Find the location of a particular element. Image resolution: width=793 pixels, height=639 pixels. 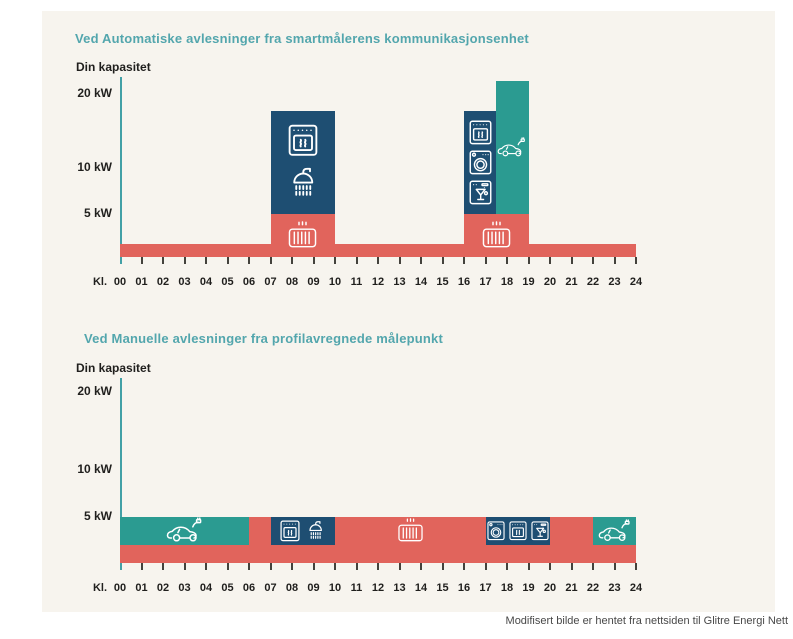

x-hour-label: 16 is located at coordinates (464, 282).